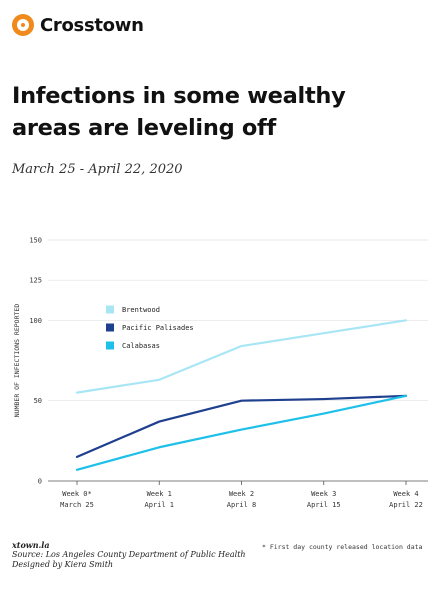 This screenshot has height=600, width=445. I want to click on x-tick-label: Week 2, so click(241, 494).